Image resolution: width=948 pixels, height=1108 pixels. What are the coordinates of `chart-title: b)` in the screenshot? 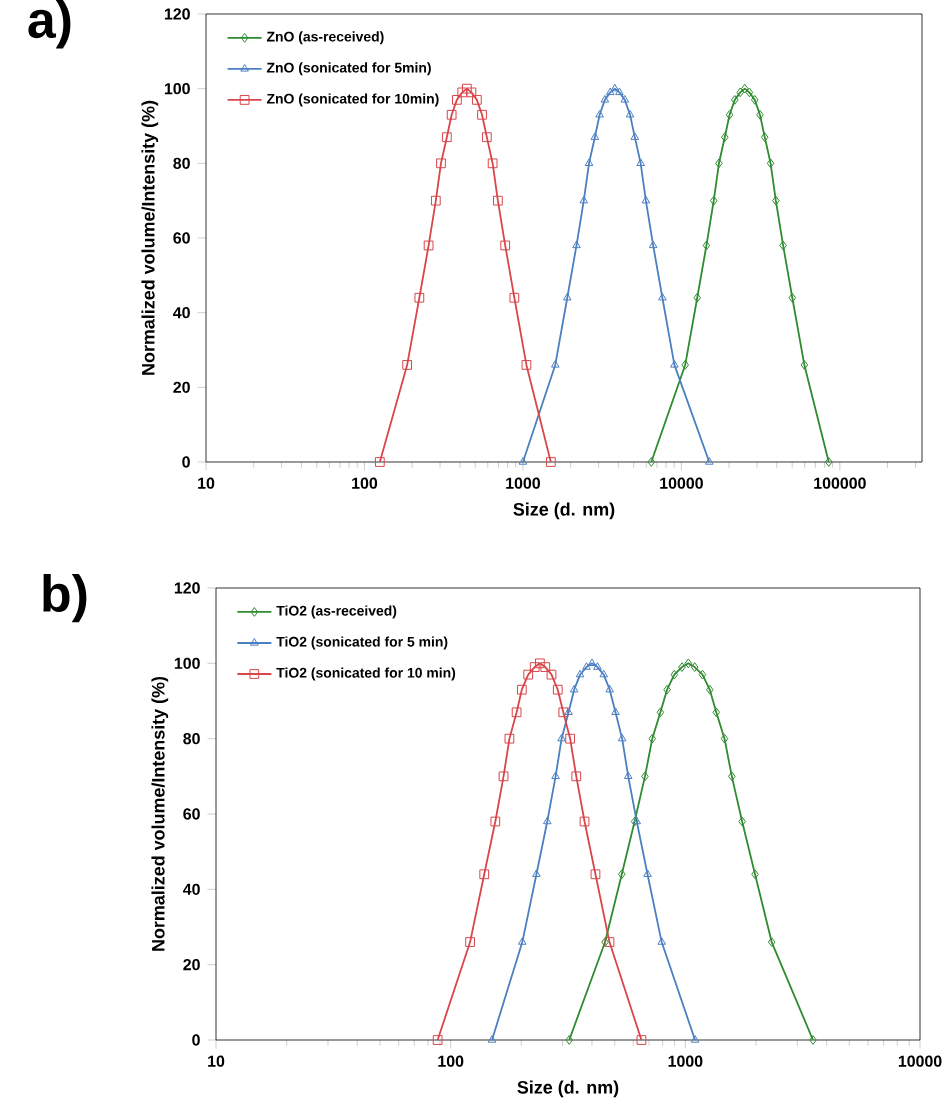 It's located at (65, 598).